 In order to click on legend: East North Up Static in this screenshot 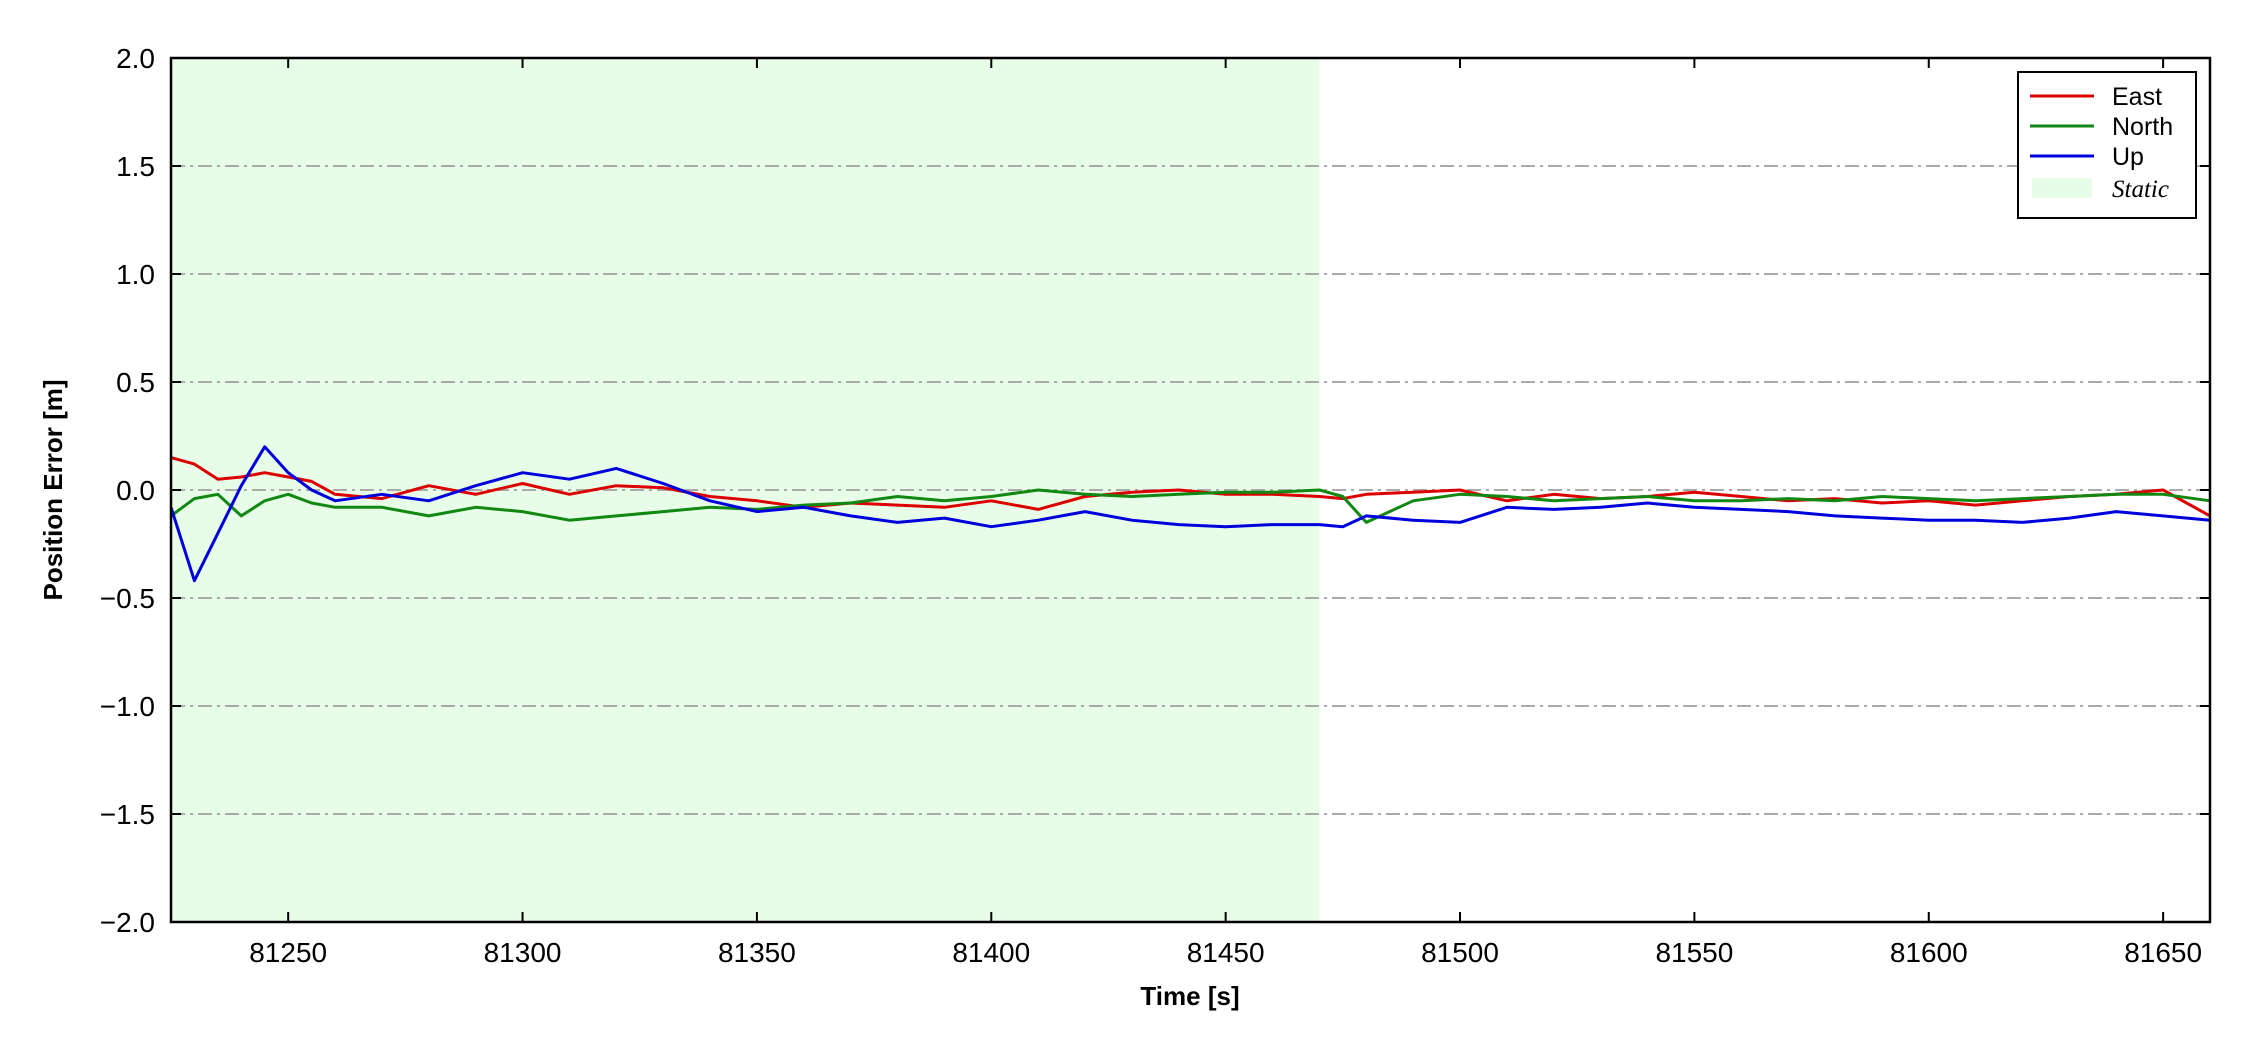, I will do `click(2107, 145)`.